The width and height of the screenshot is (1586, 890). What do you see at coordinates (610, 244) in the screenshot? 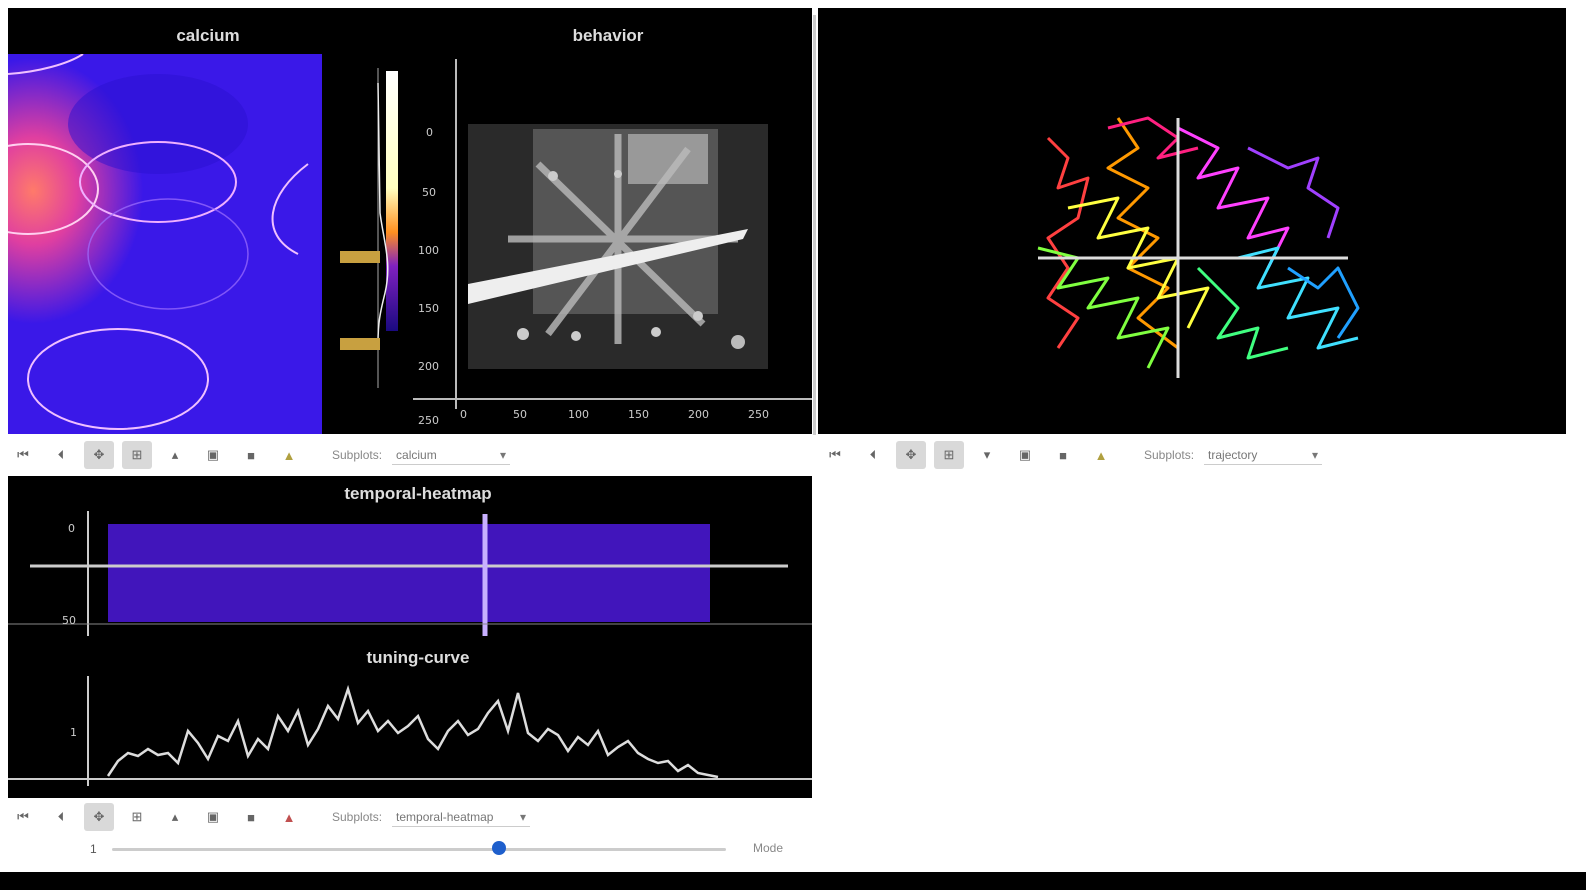
I see `behavior-plot` at bounding box center [610, 244].